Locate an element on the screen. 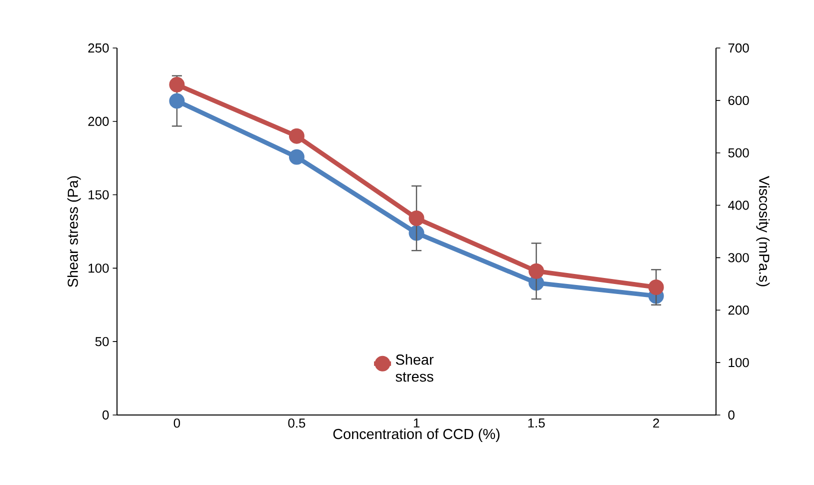 The image size is (814, 485). y2-tick-label: 0 is located at coordinates (731, 415).